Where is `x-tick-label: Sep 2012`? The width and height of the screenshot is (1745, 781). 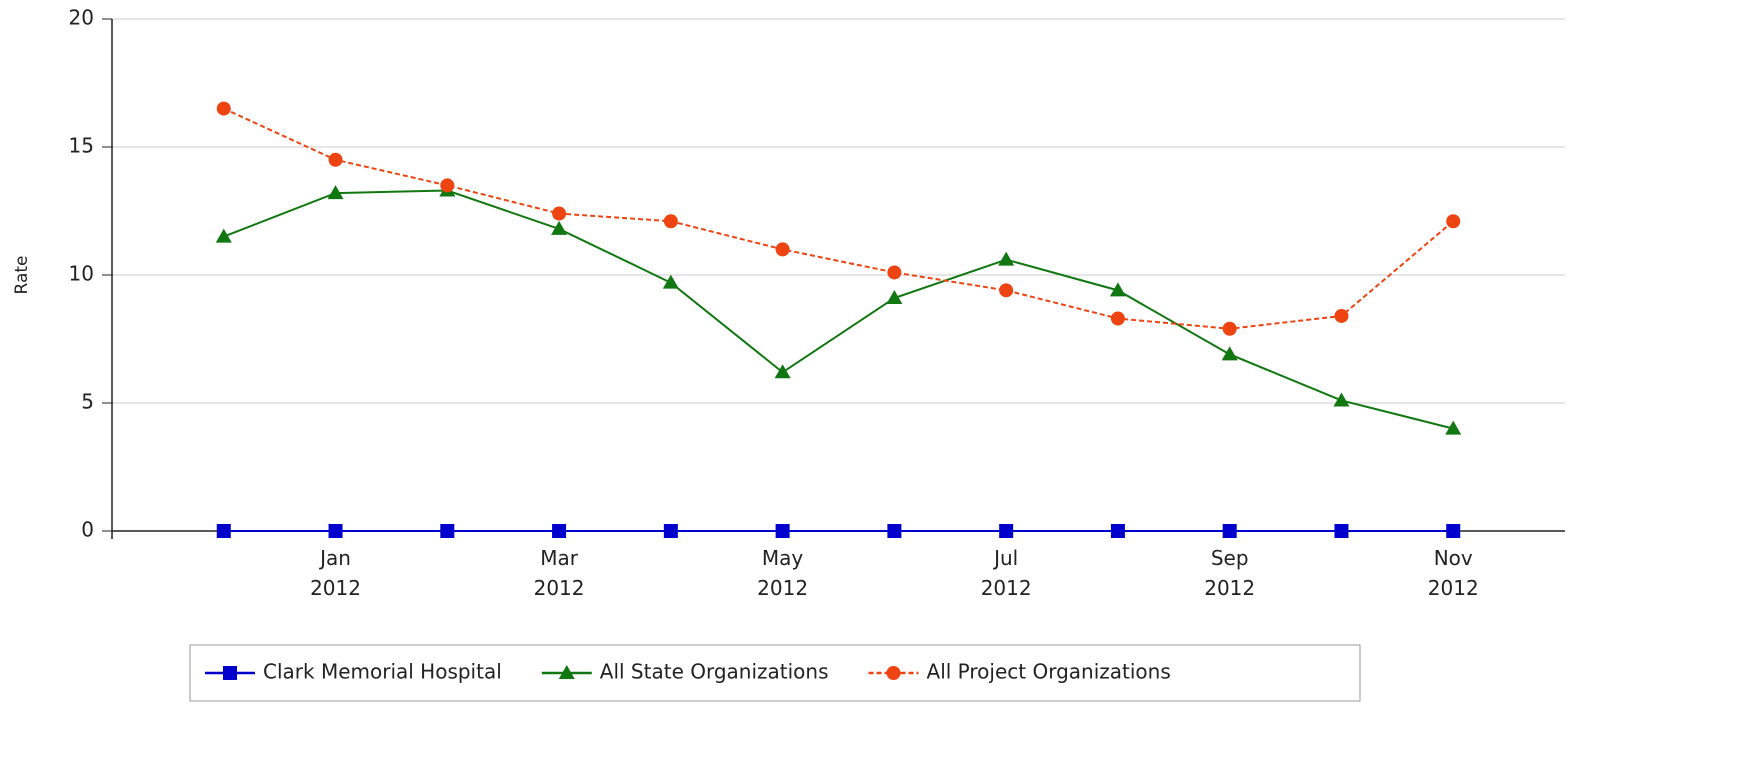
x-tick-label: Sep 2012 is located at coordinates (1229, 573).